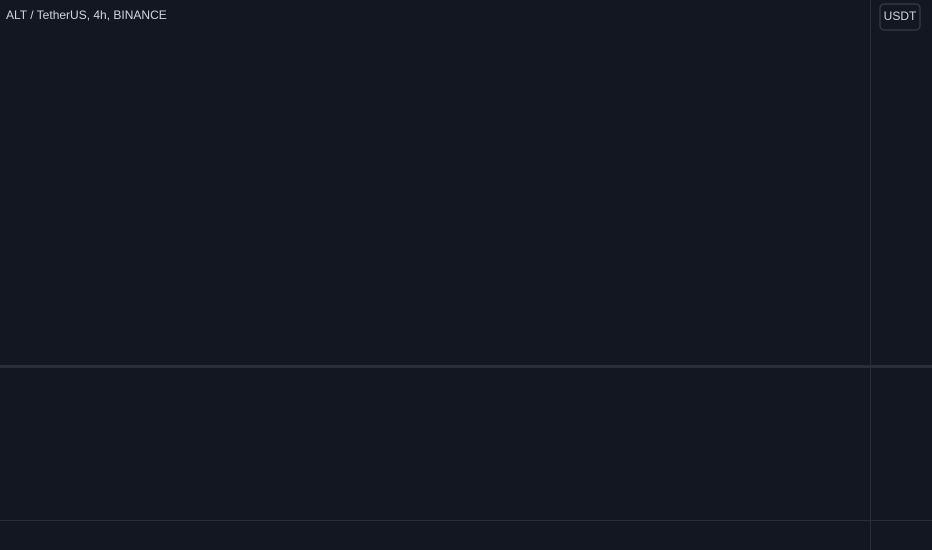  I want to click on currency-label: USDT, so click(900, 16).